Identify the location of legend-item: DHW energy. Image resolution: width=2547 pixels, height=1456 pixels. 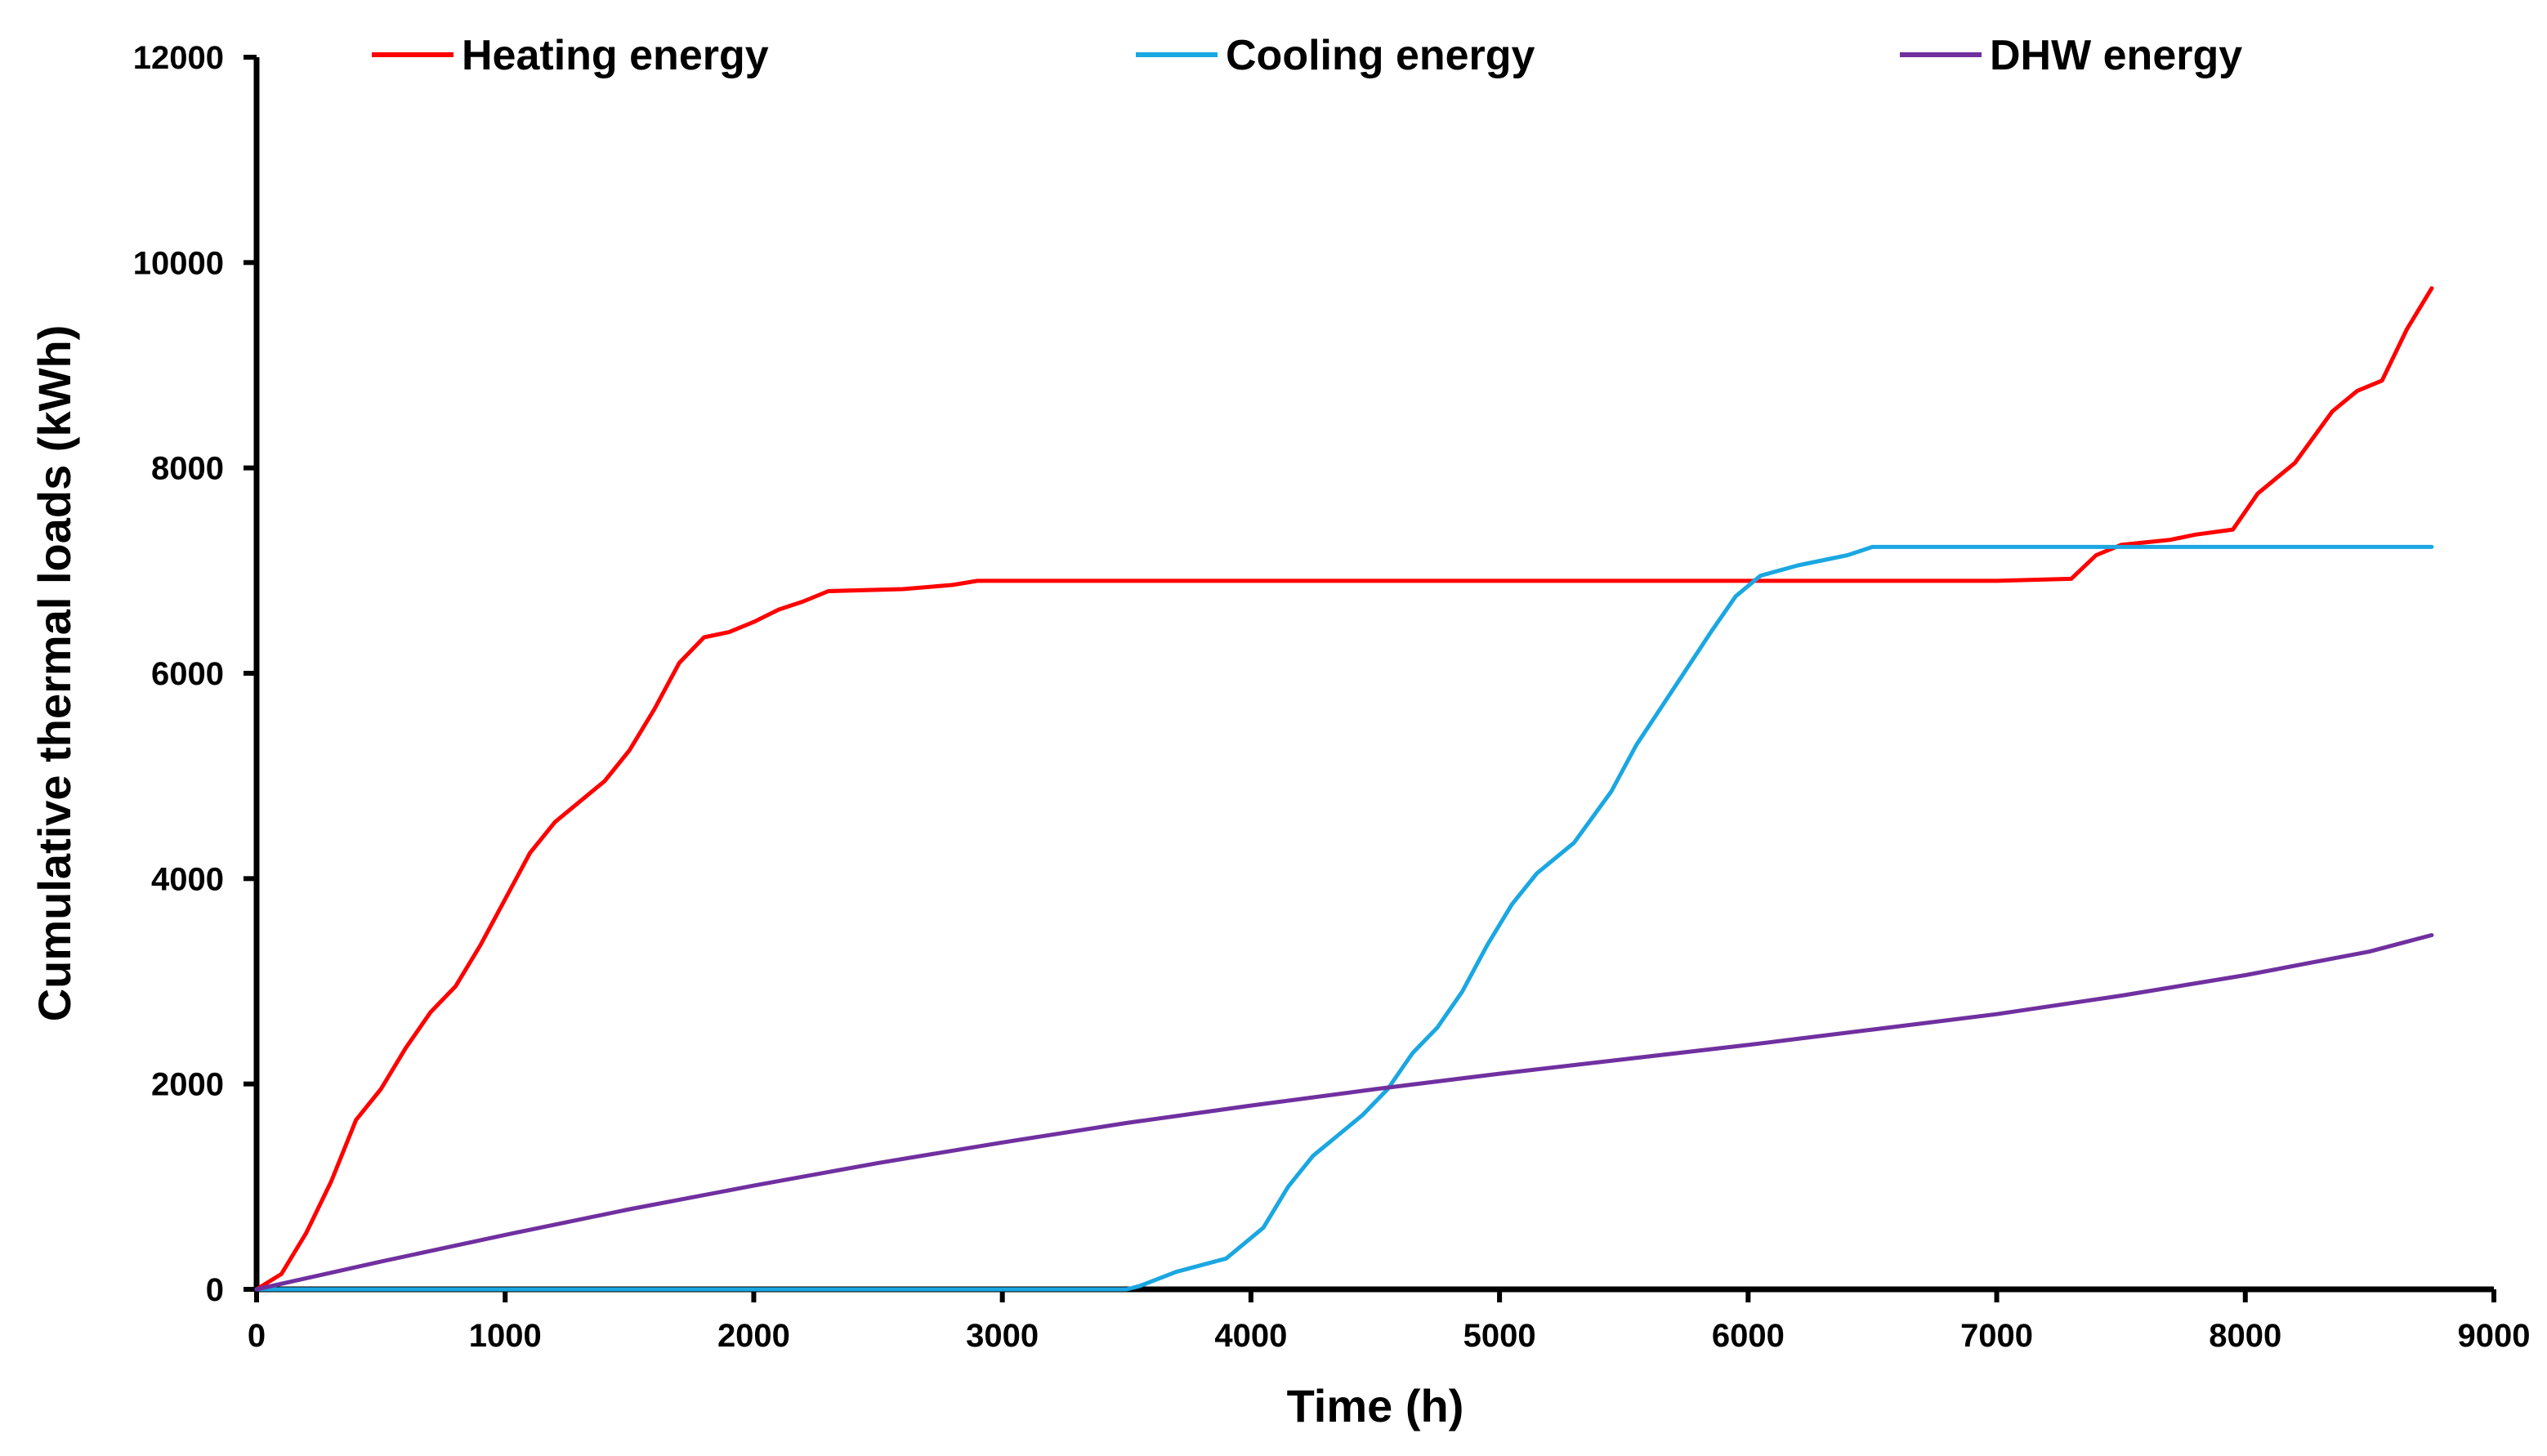
(2071, 55).